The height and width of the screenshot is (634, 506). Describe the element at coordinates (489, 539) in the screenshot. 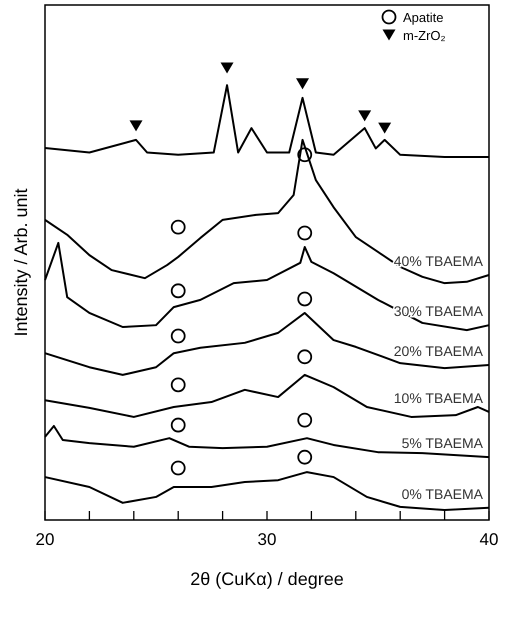

I see `x-tick-label: 40` at that location.